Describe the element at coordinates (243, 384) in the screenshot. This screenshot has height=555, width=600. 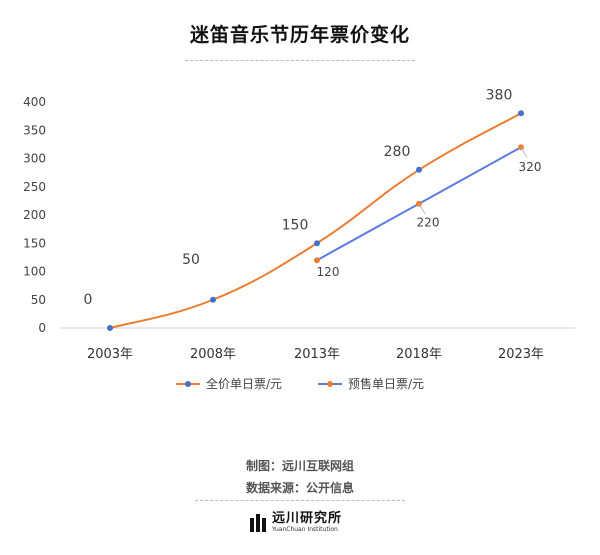
I see `legend-label-full-price: 全价单日票/元` at that location.